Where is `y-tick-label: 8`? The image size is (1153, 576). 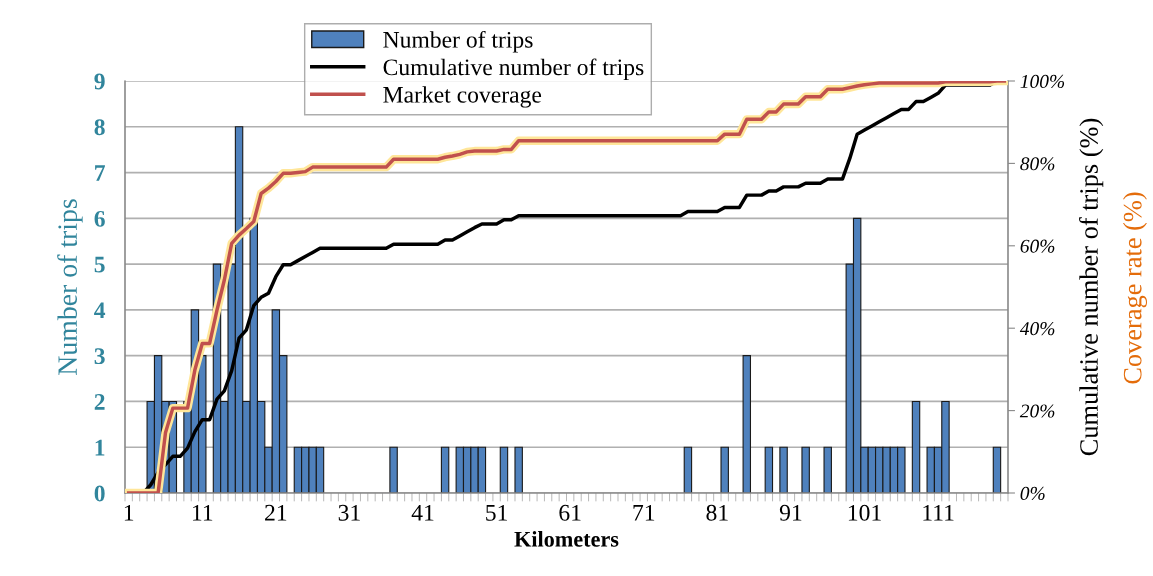
y-tick-label: 8 is located at coordinates (99, 127).